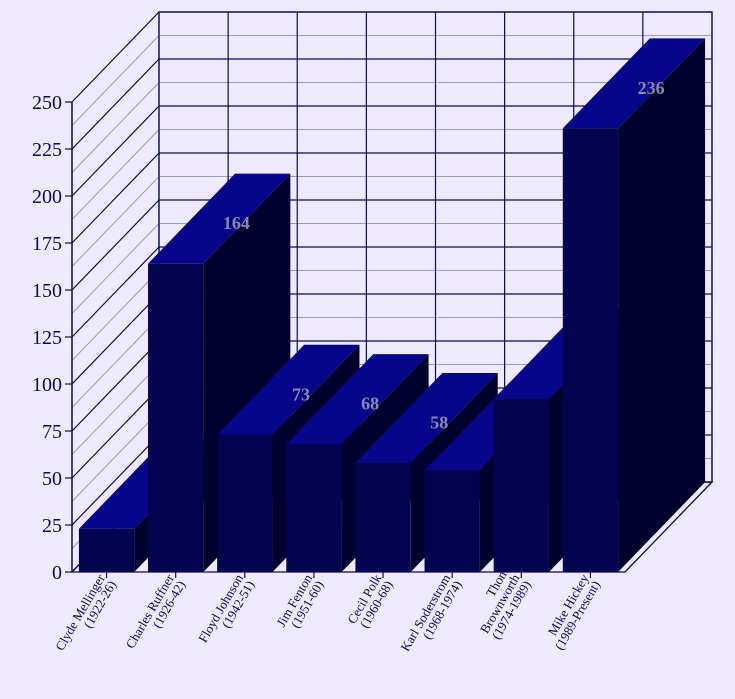  What do you see at coordinates (85, 615) in the screenshot?
I see `x-tick-label: Clyde Mellinger(1922-26)` at bounding box center [85, 615].